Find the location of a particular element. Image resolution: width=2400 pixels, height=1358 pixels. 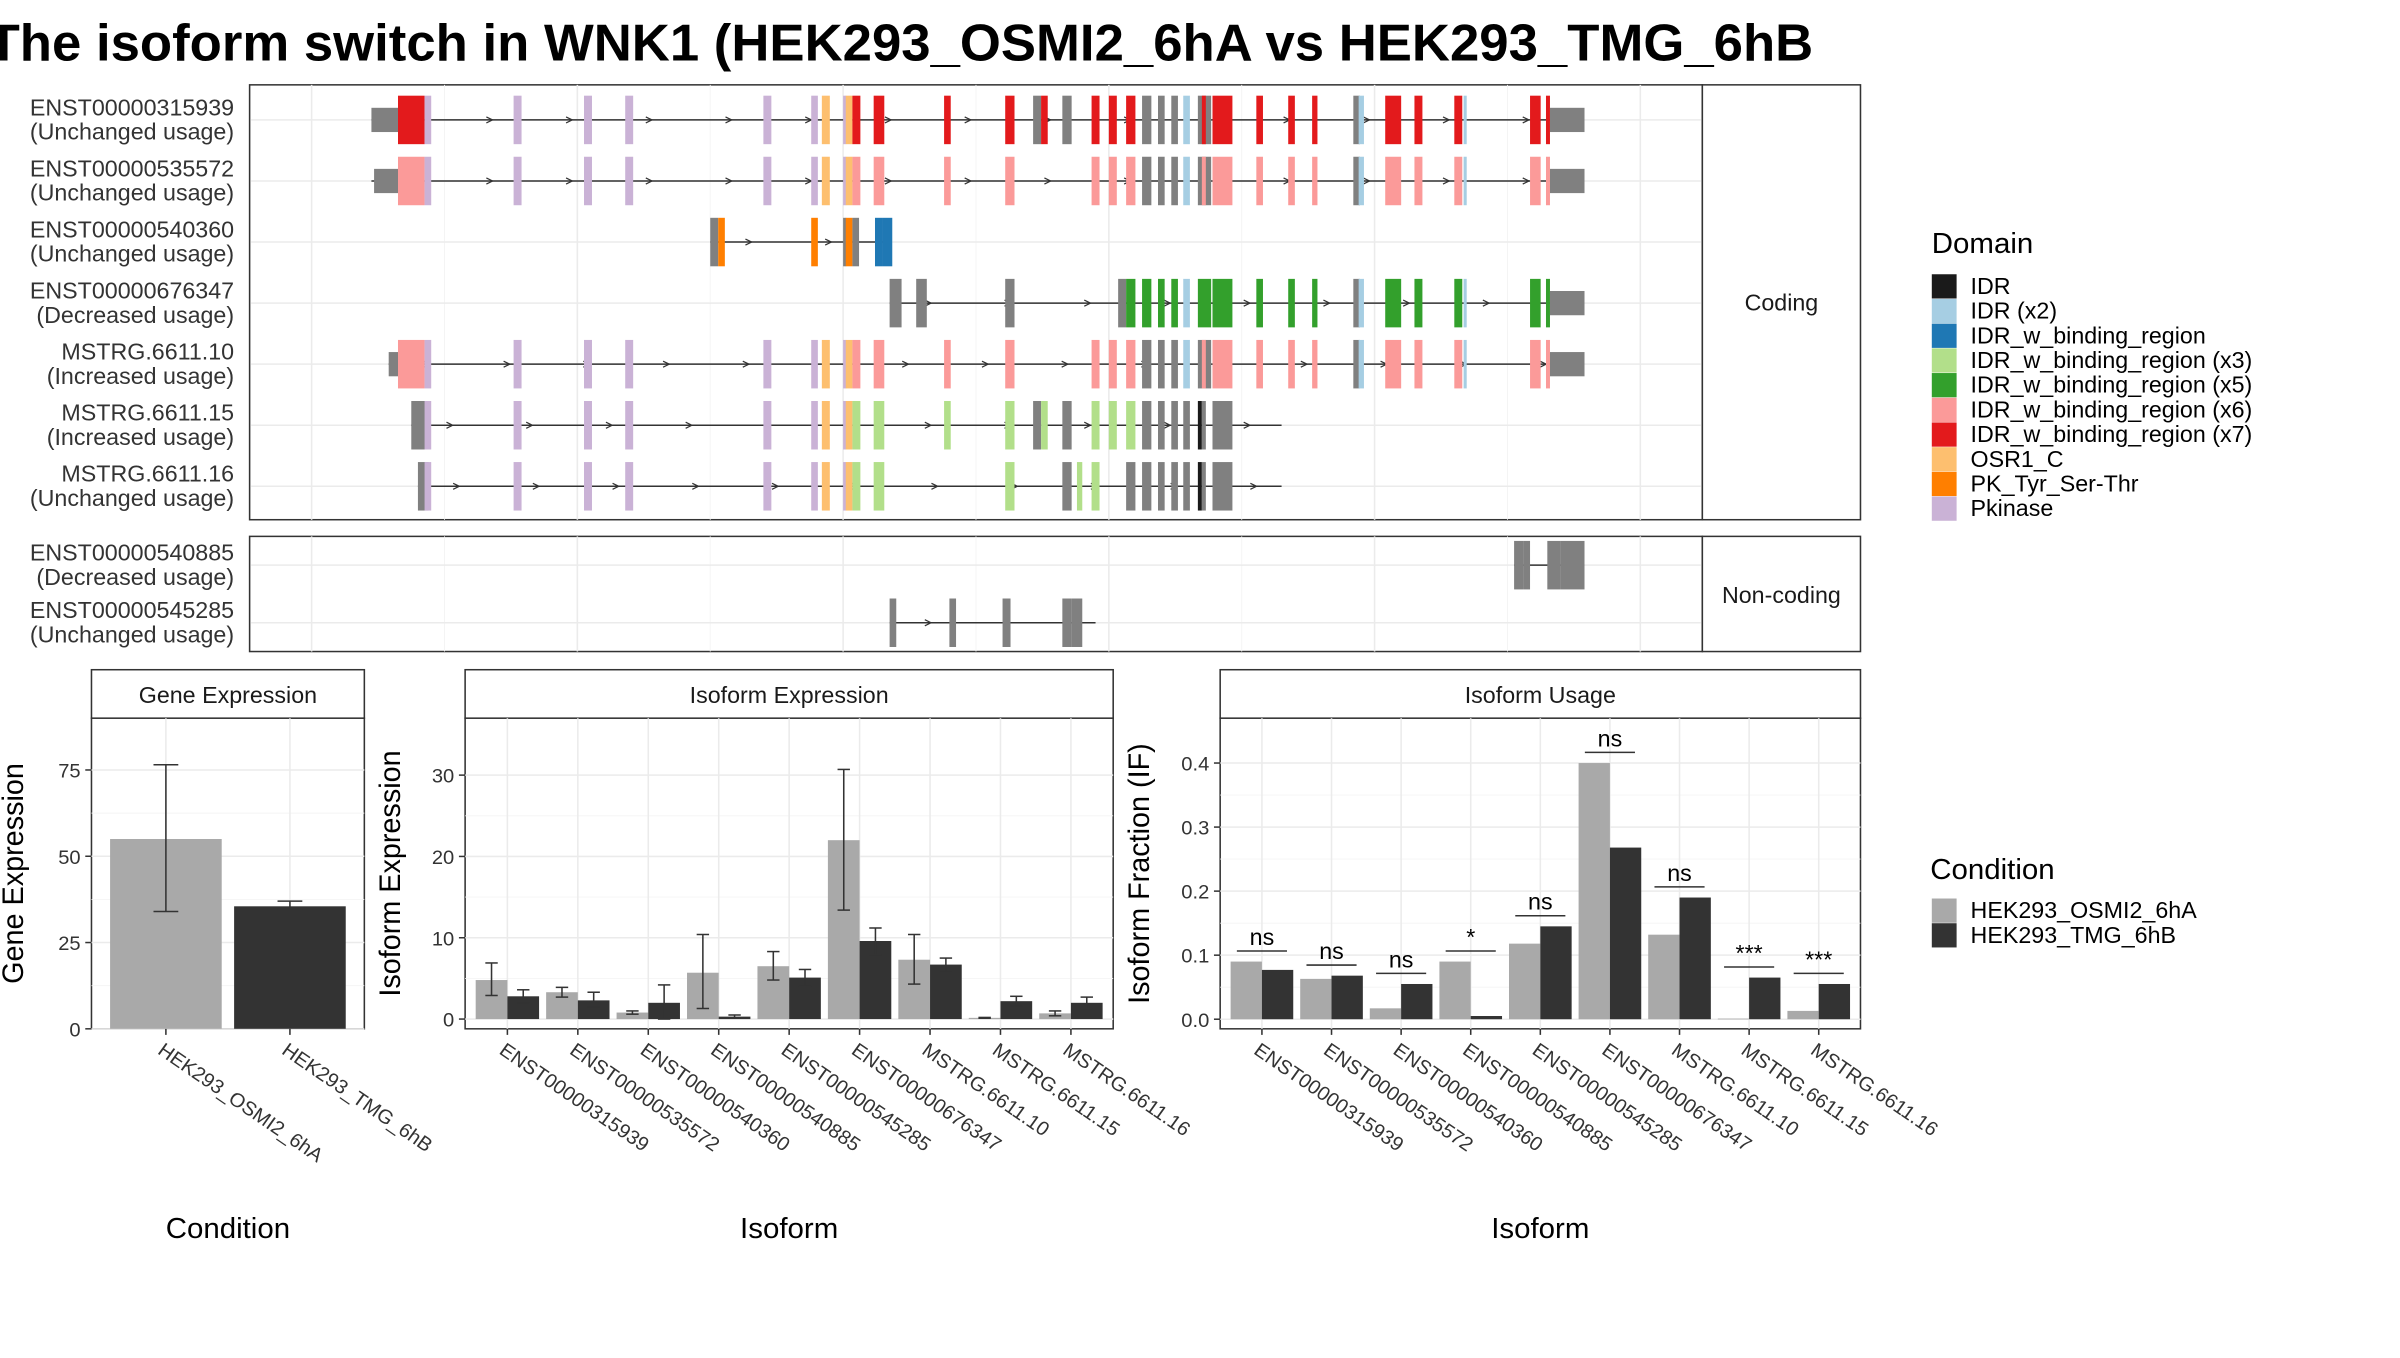

significance-label: ns is located at coordinates (1401, 960).